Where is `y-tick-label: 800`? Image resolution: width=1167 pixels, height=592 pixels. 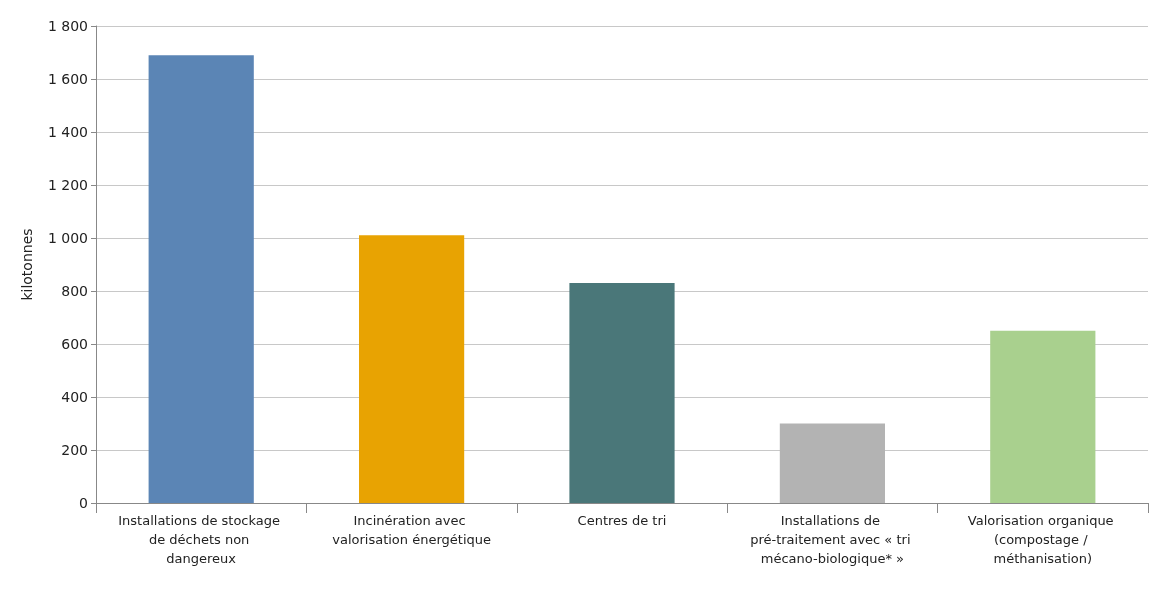
y-tick-label: 800 is located at coordinates (74, 291).